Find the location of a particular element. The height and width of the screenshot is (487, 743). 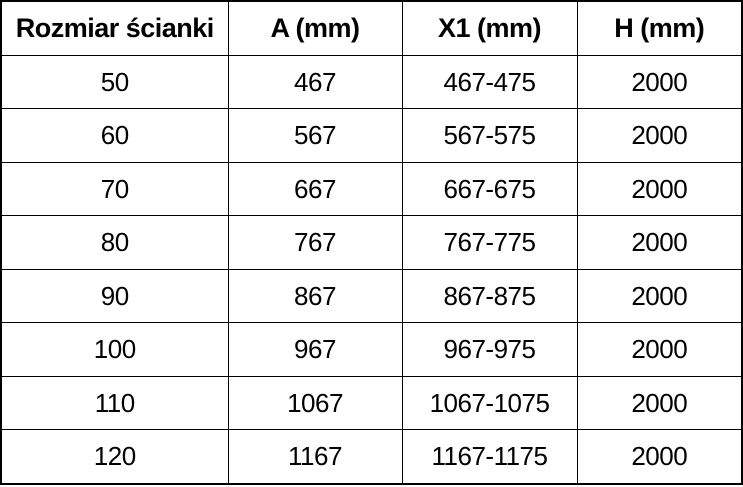

column-header-rozmiar-scianki: Rozmiar ścianki is located at coordinates (114, 28).